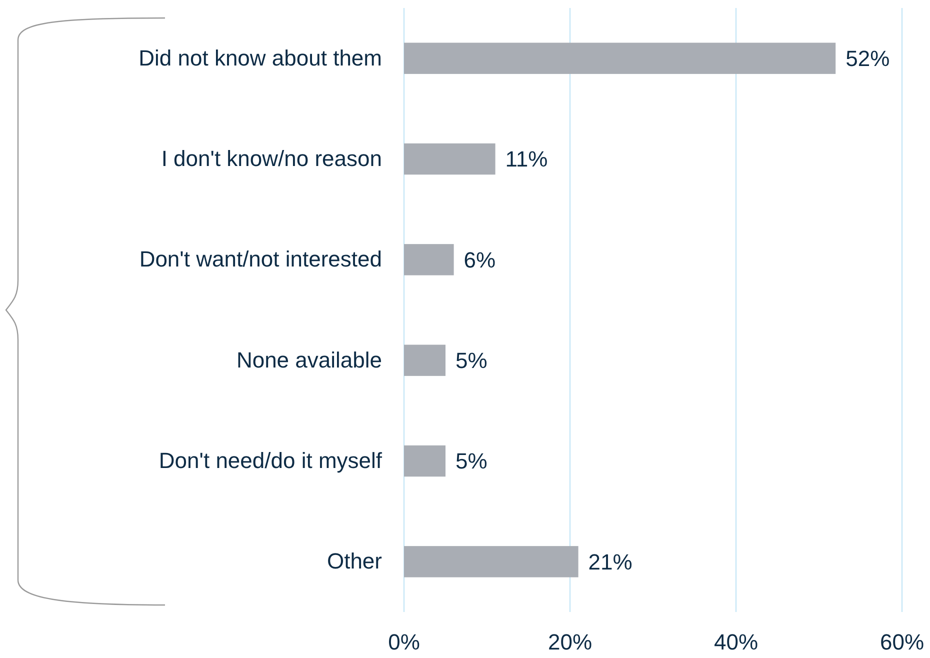 The image size is (930, 658). I want to click on y-tick-label: Don't want/not interested, so click(260, 259).